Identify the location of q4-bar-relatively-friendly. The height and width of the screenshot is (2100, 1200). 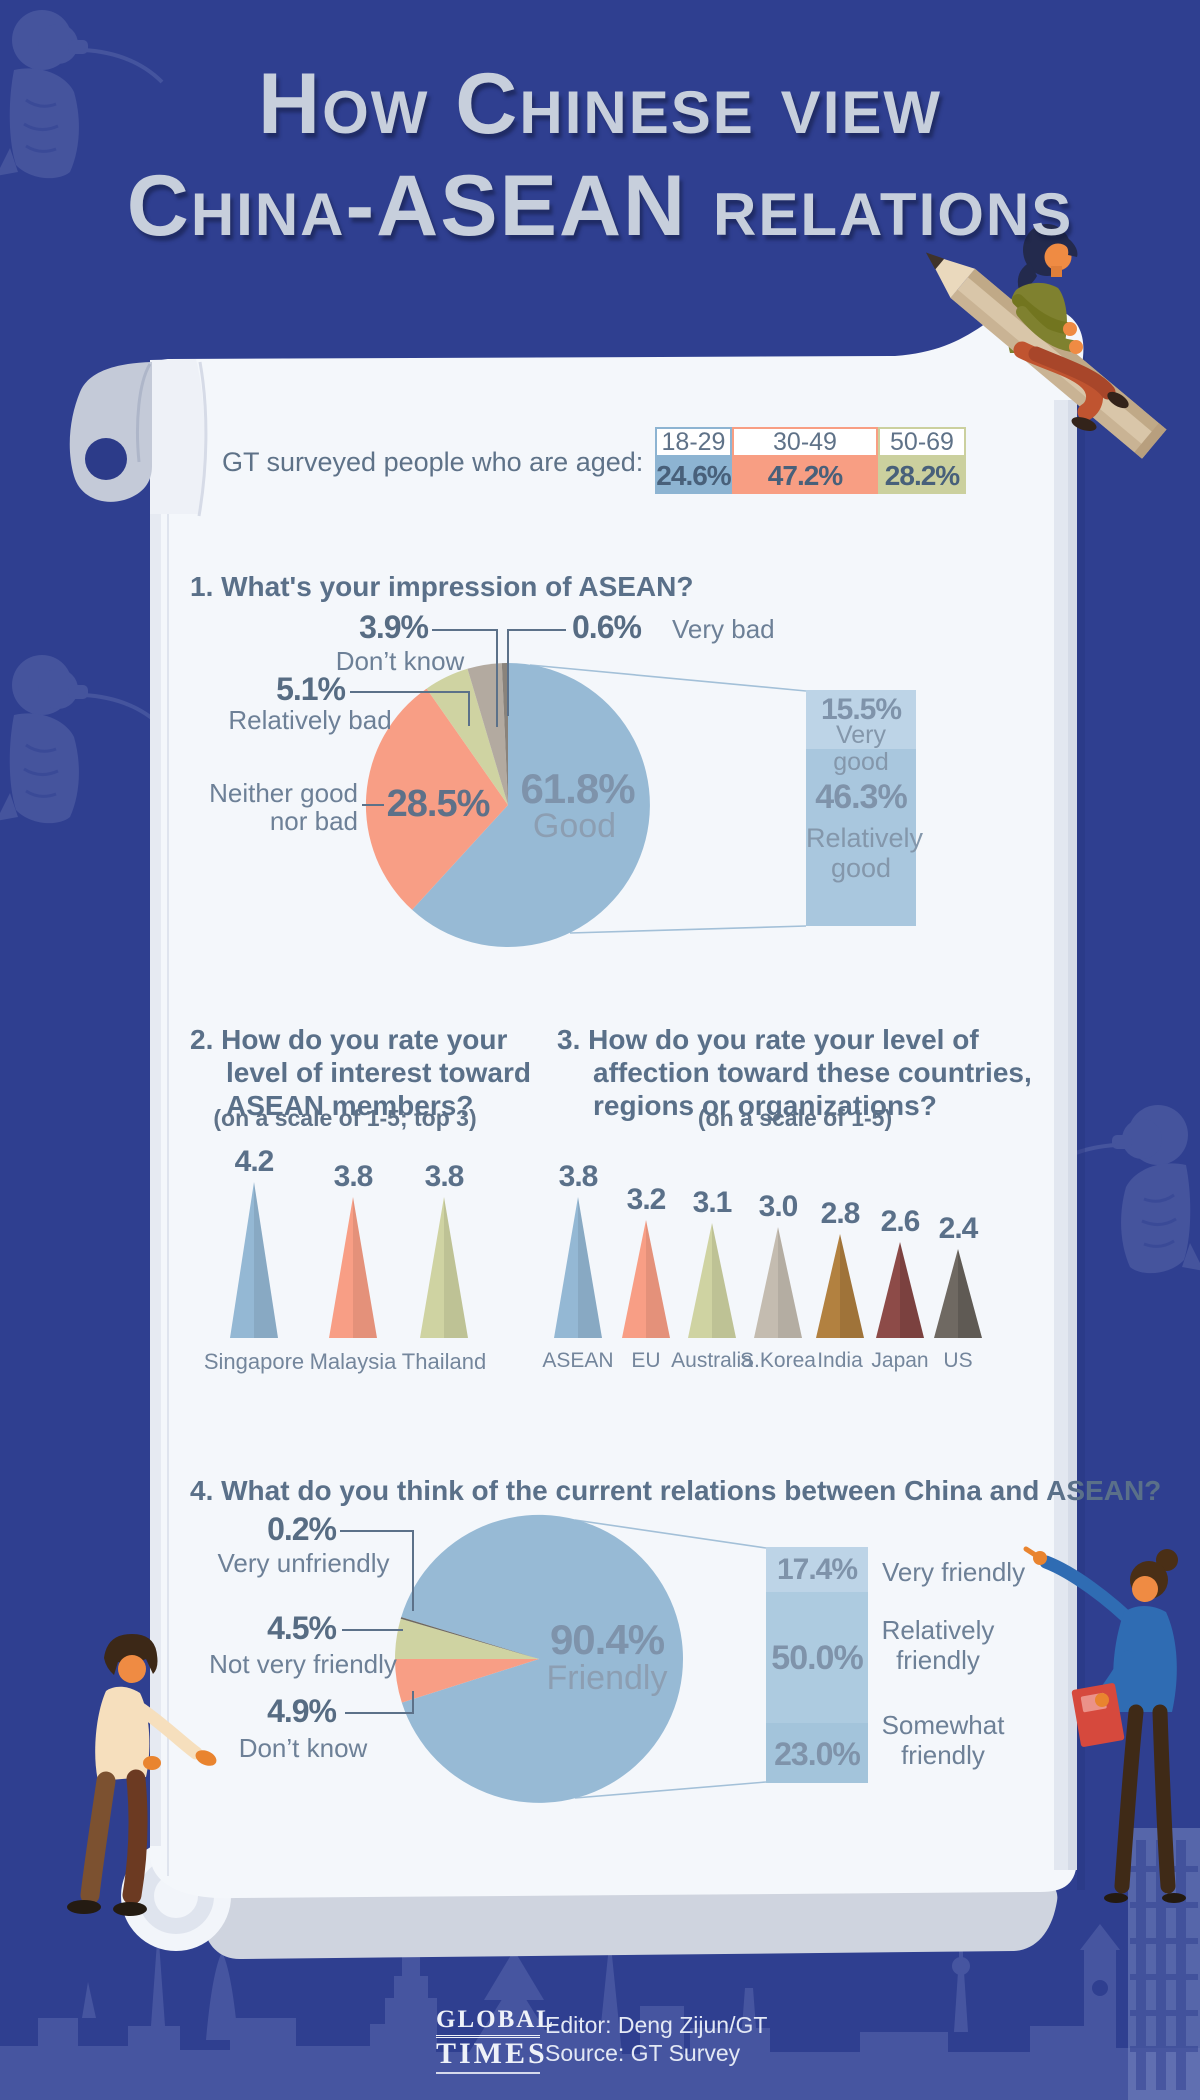
(817, 1657).